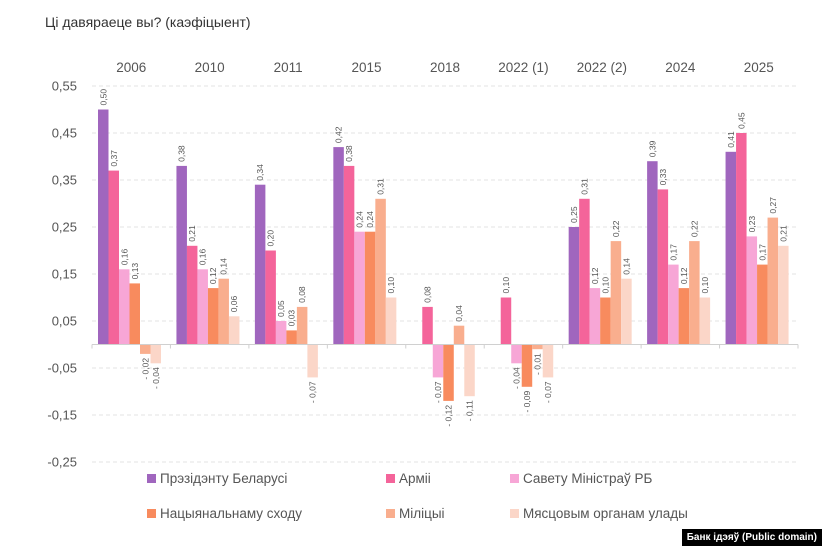 The width and height of the screenshot is (822, 546). Describe the element at coordinates (64, 133) in the screenshot. I see `y-tick-label: 0,45` at that location.